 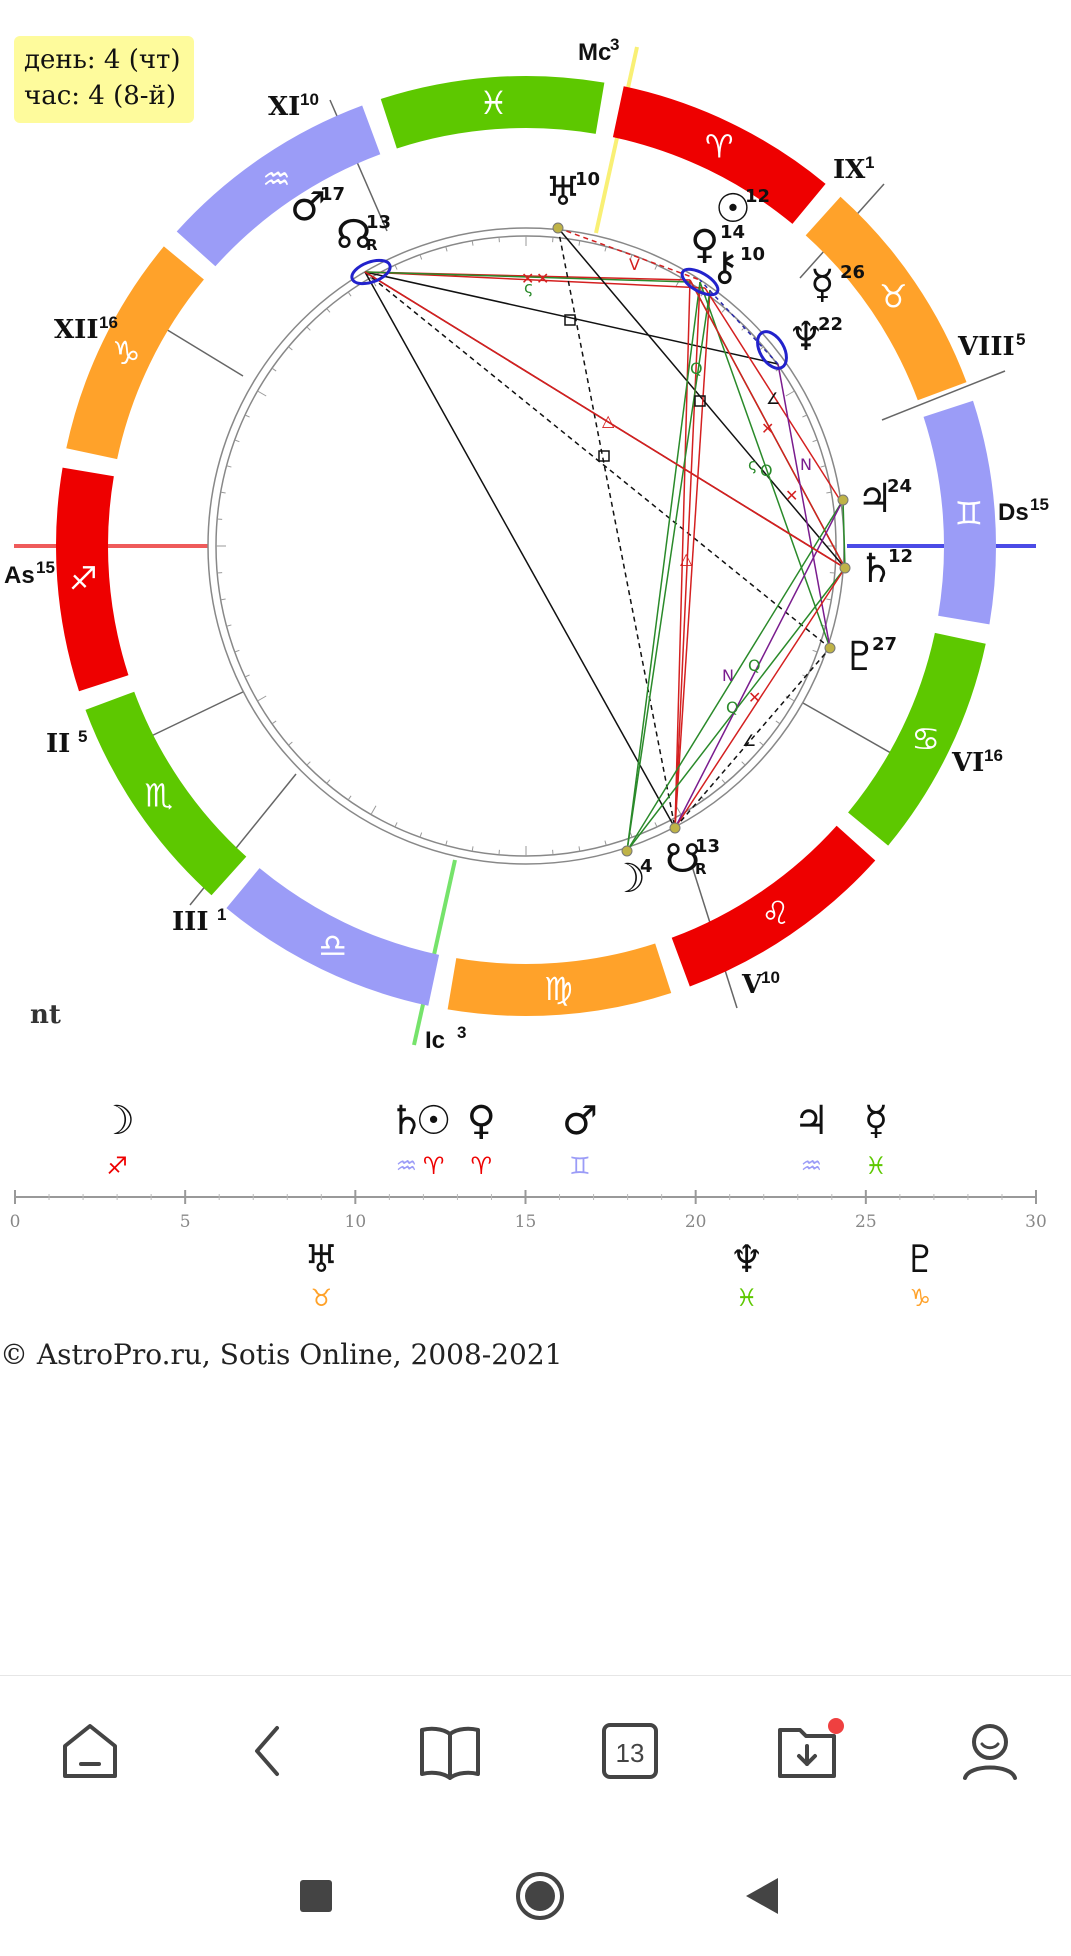 What do you see at coordinates (991, 346) in the screenshot?
I see `house-label: VIII 5` at bounding box center [991, 346].